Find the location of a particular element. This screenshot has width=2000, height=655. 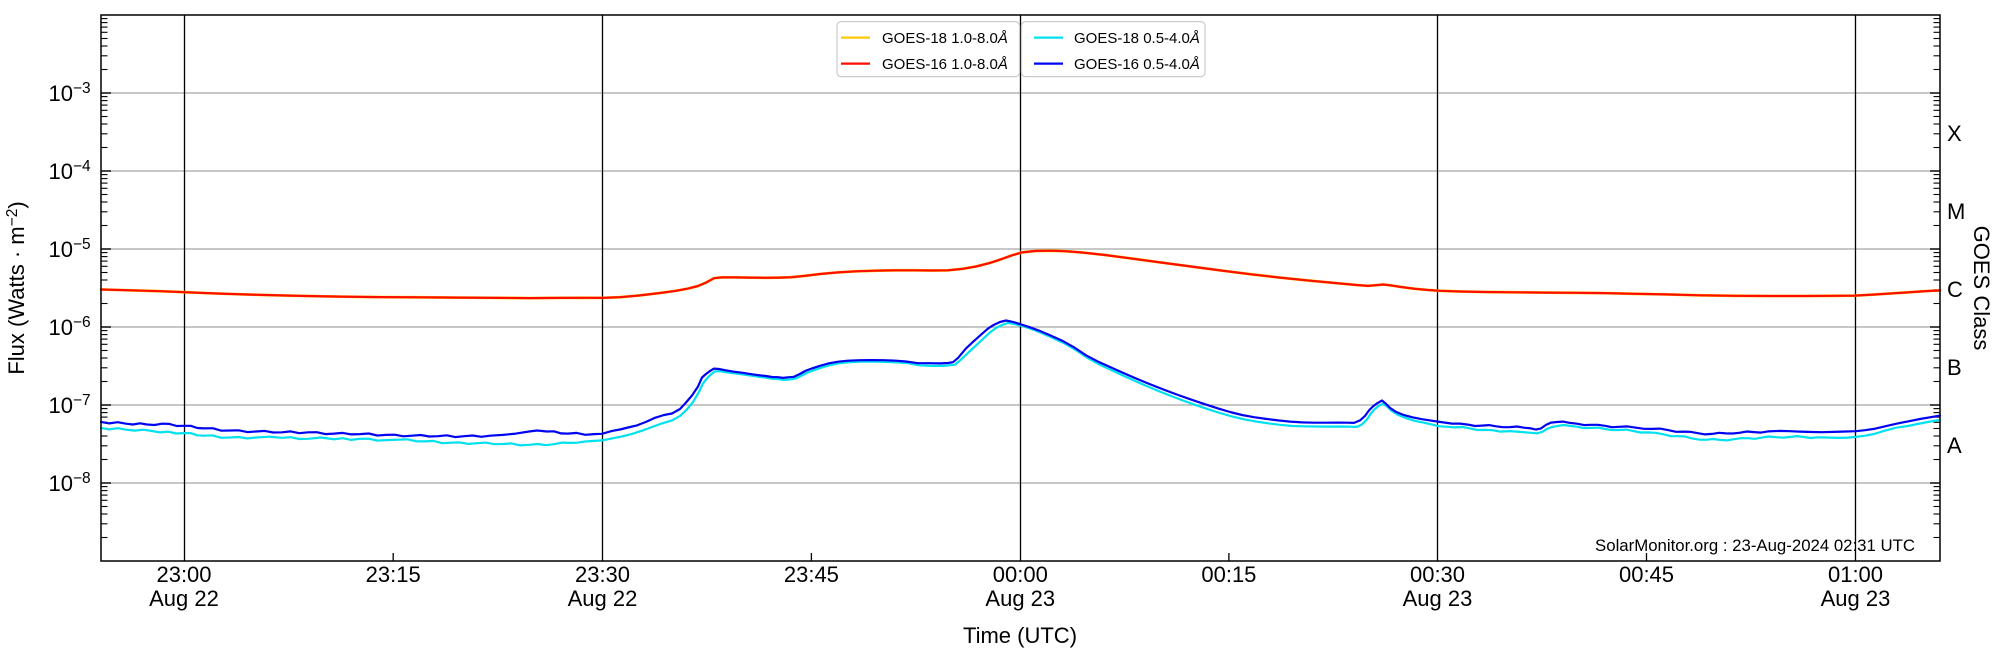

svg-text: 23:15 is located at coordinates (393, 574).